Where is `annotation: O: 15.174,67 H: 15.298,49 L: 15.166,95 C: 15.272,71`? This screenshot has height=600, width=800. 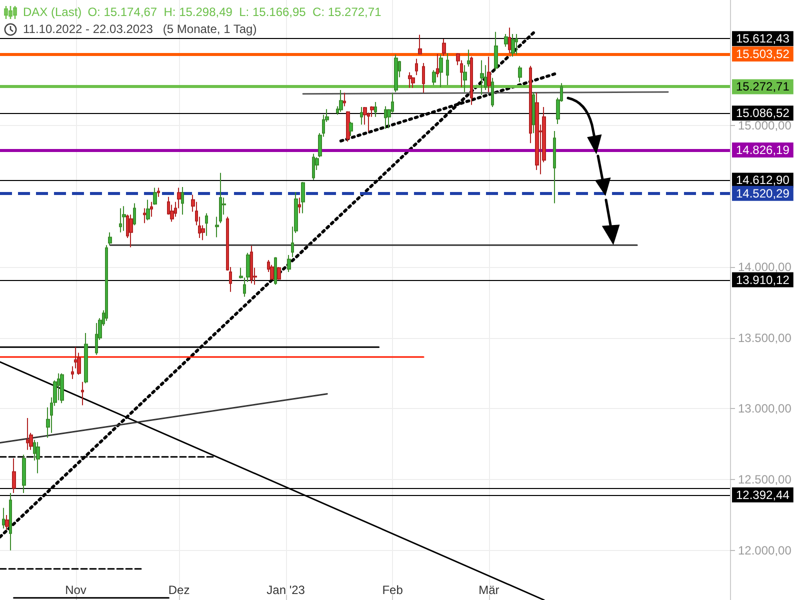
annotation: O: 15.174,67 H: 15.298,49 L: 15.166,95 C: 15.272,71 is located at coordinates (235, 12).